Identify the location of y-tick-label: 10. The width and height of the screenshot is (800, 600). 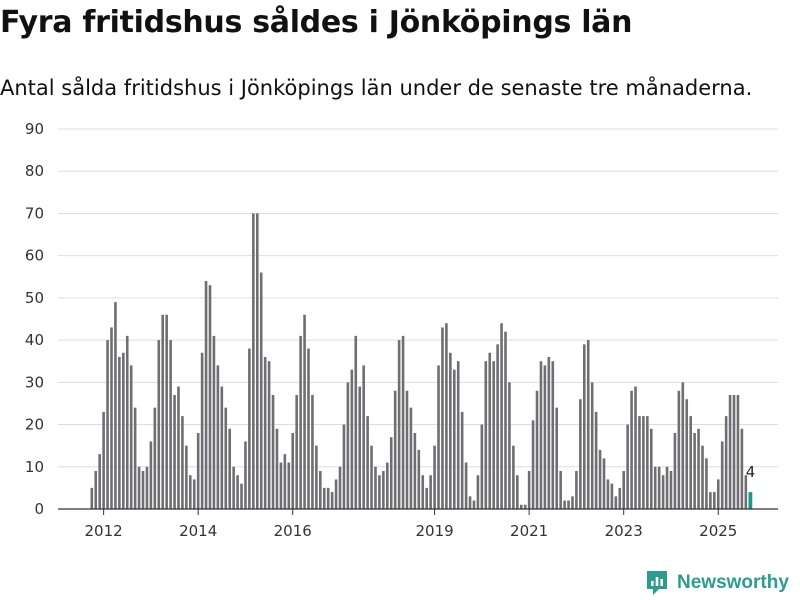
(34, 467).